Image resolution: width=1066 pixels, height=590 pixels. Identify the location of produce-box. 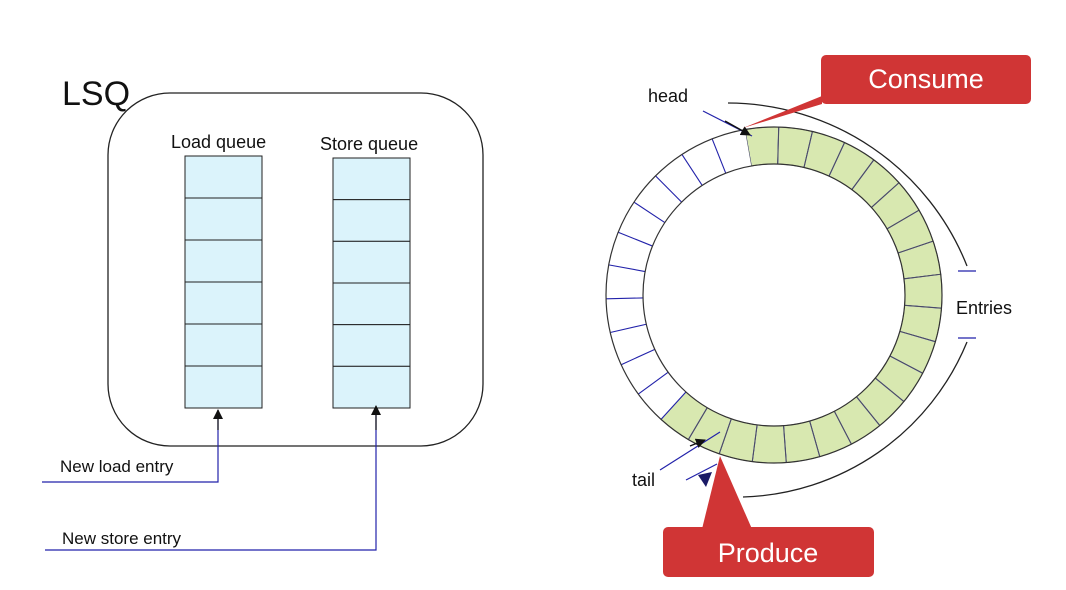
(768, 552).